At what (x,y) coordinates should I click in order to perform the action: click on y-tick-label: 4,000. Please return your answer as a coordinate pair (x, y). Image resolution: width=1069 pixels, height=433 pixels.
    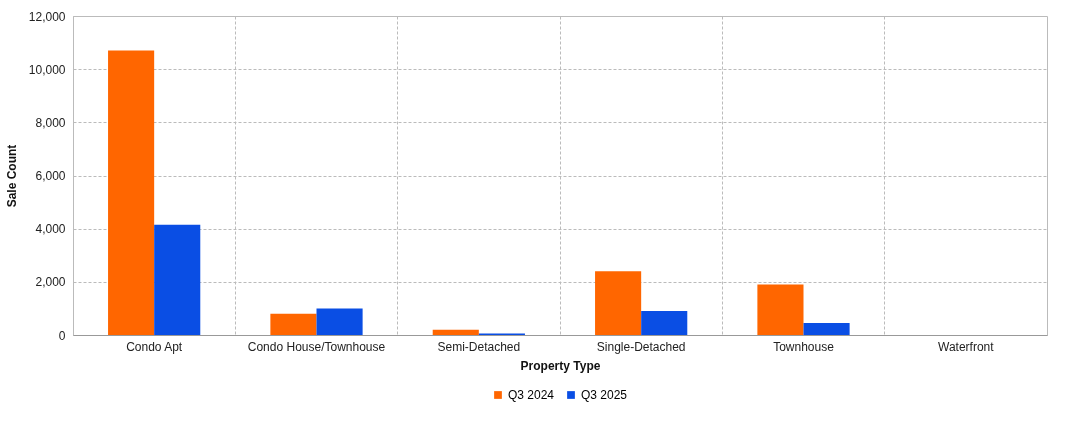
    Looking at the image, I should click on (50, 229).